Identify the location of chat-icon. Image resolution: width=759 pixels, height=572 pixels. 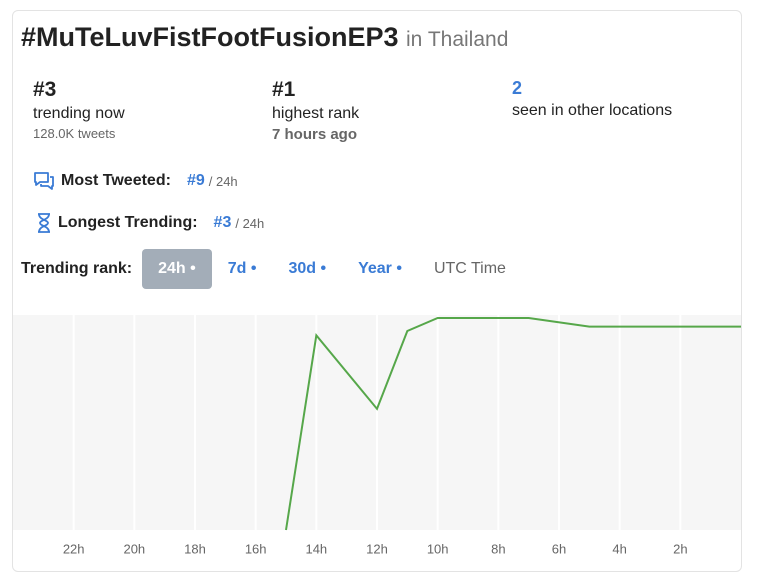
(44, 181).